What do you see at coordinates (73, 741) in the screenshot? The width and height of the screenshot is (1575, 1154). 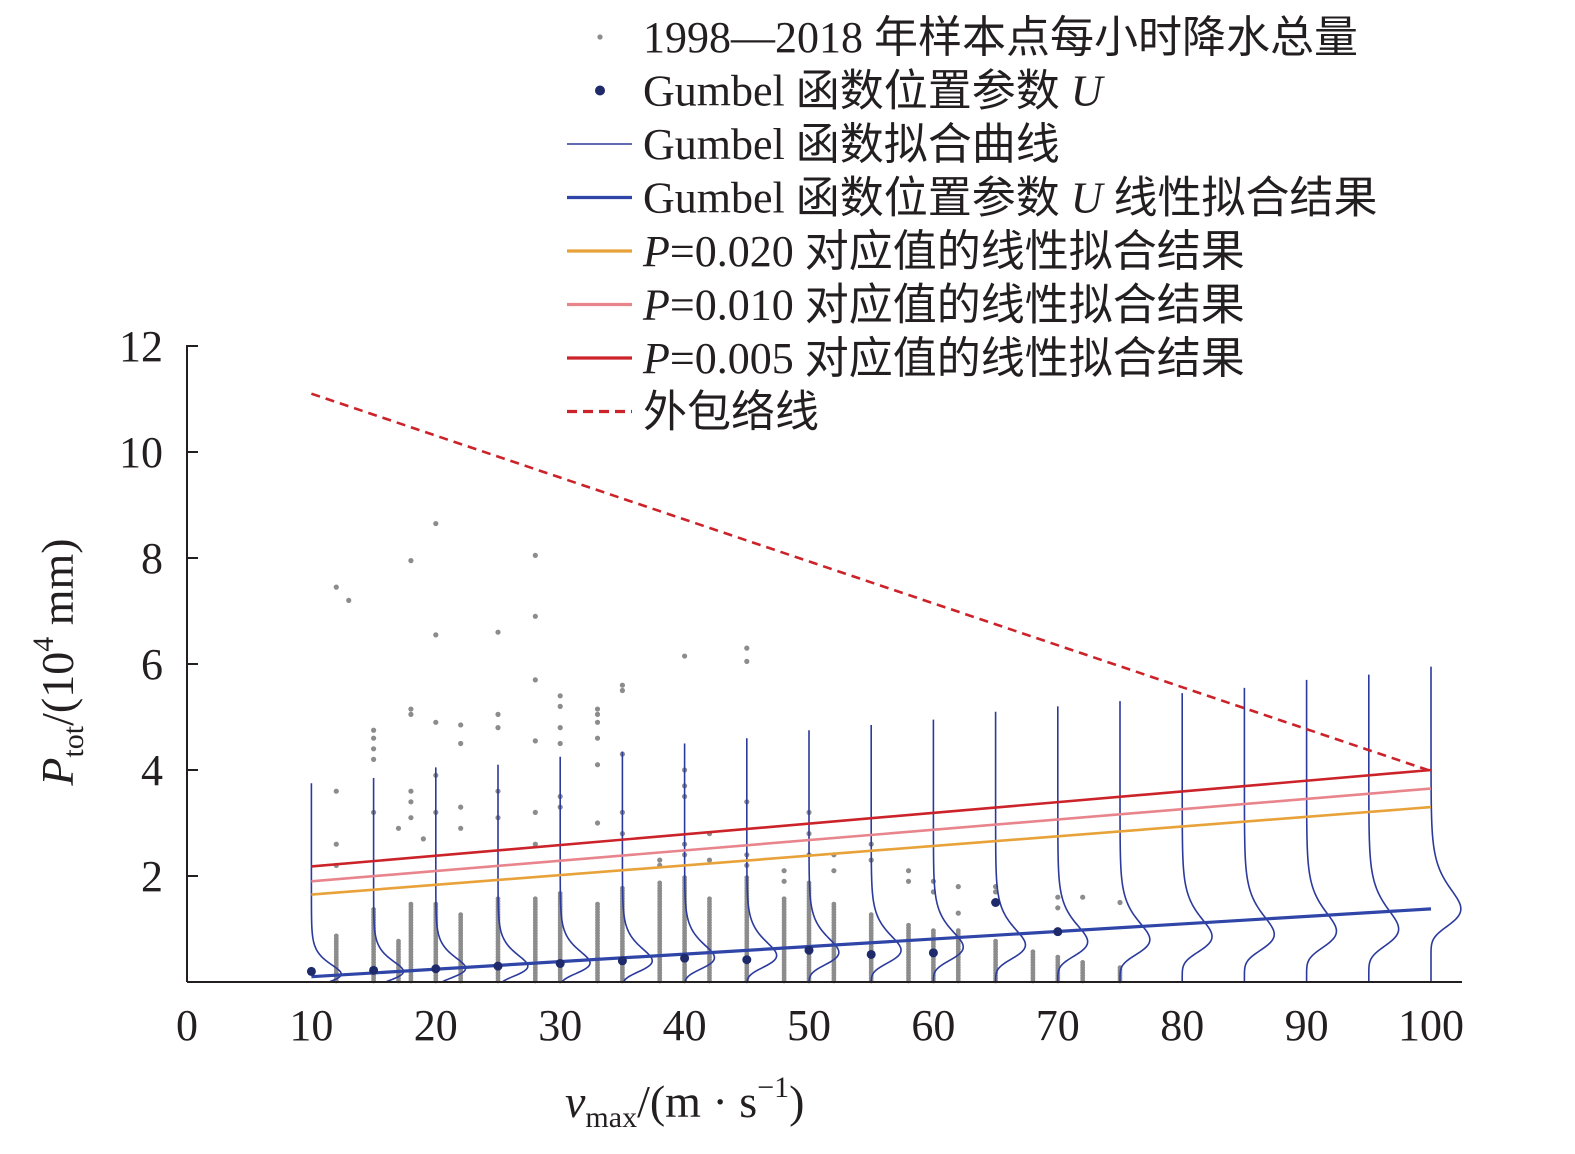 I see `y-label-sub: tot` at bounding box center [73, 741].